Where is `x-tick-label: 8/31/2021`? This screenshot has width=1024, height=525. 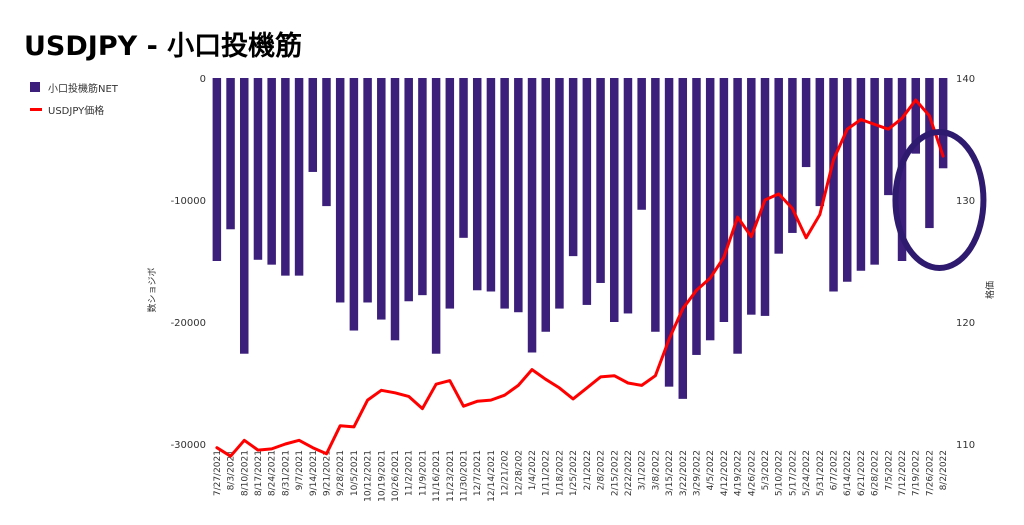
x-tick-label: 8/31/2021 is located at coordinates (286, 473).